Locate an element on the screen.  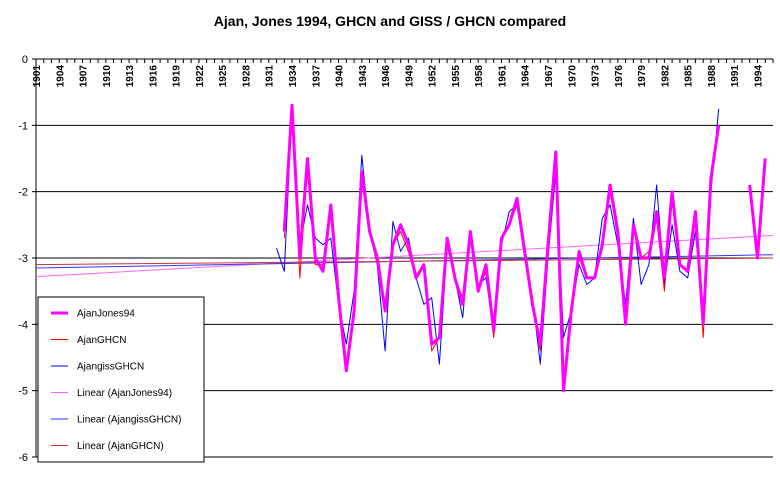
y-tick-label: -1 is located at coordinates (23, 126).